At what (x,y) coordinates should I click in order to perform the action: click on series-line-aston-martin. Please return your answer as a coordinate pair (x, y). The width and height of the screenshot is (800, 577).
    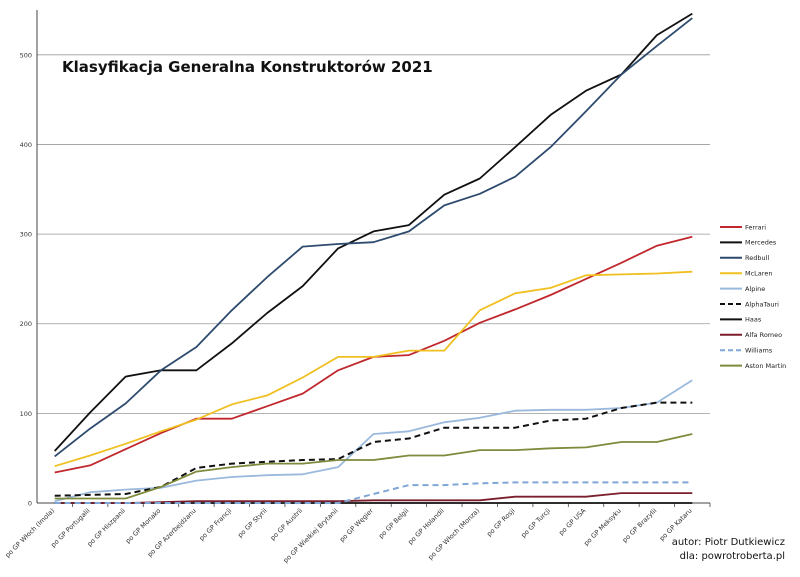
    Looking at the image, I should click on (373, 466).